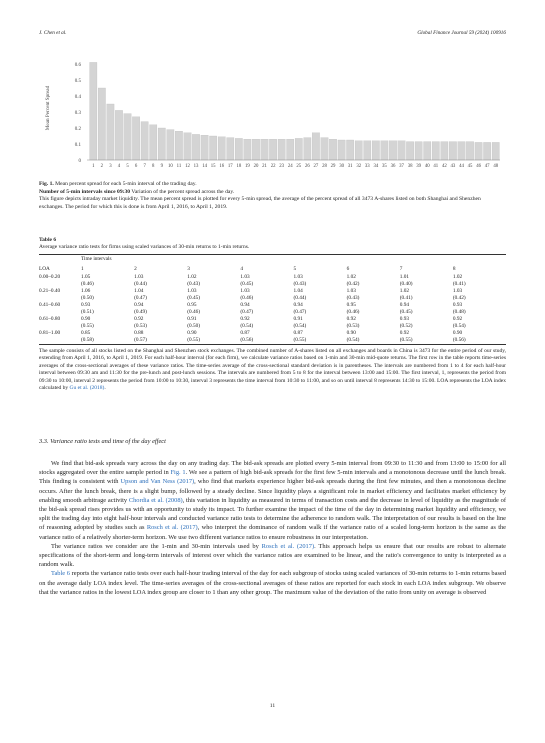 The width and height of the screenshot is (545, 743). Describe the element at coordinates (298, 166) in the screenshot. I see `x-tick-label: 25` at that location.